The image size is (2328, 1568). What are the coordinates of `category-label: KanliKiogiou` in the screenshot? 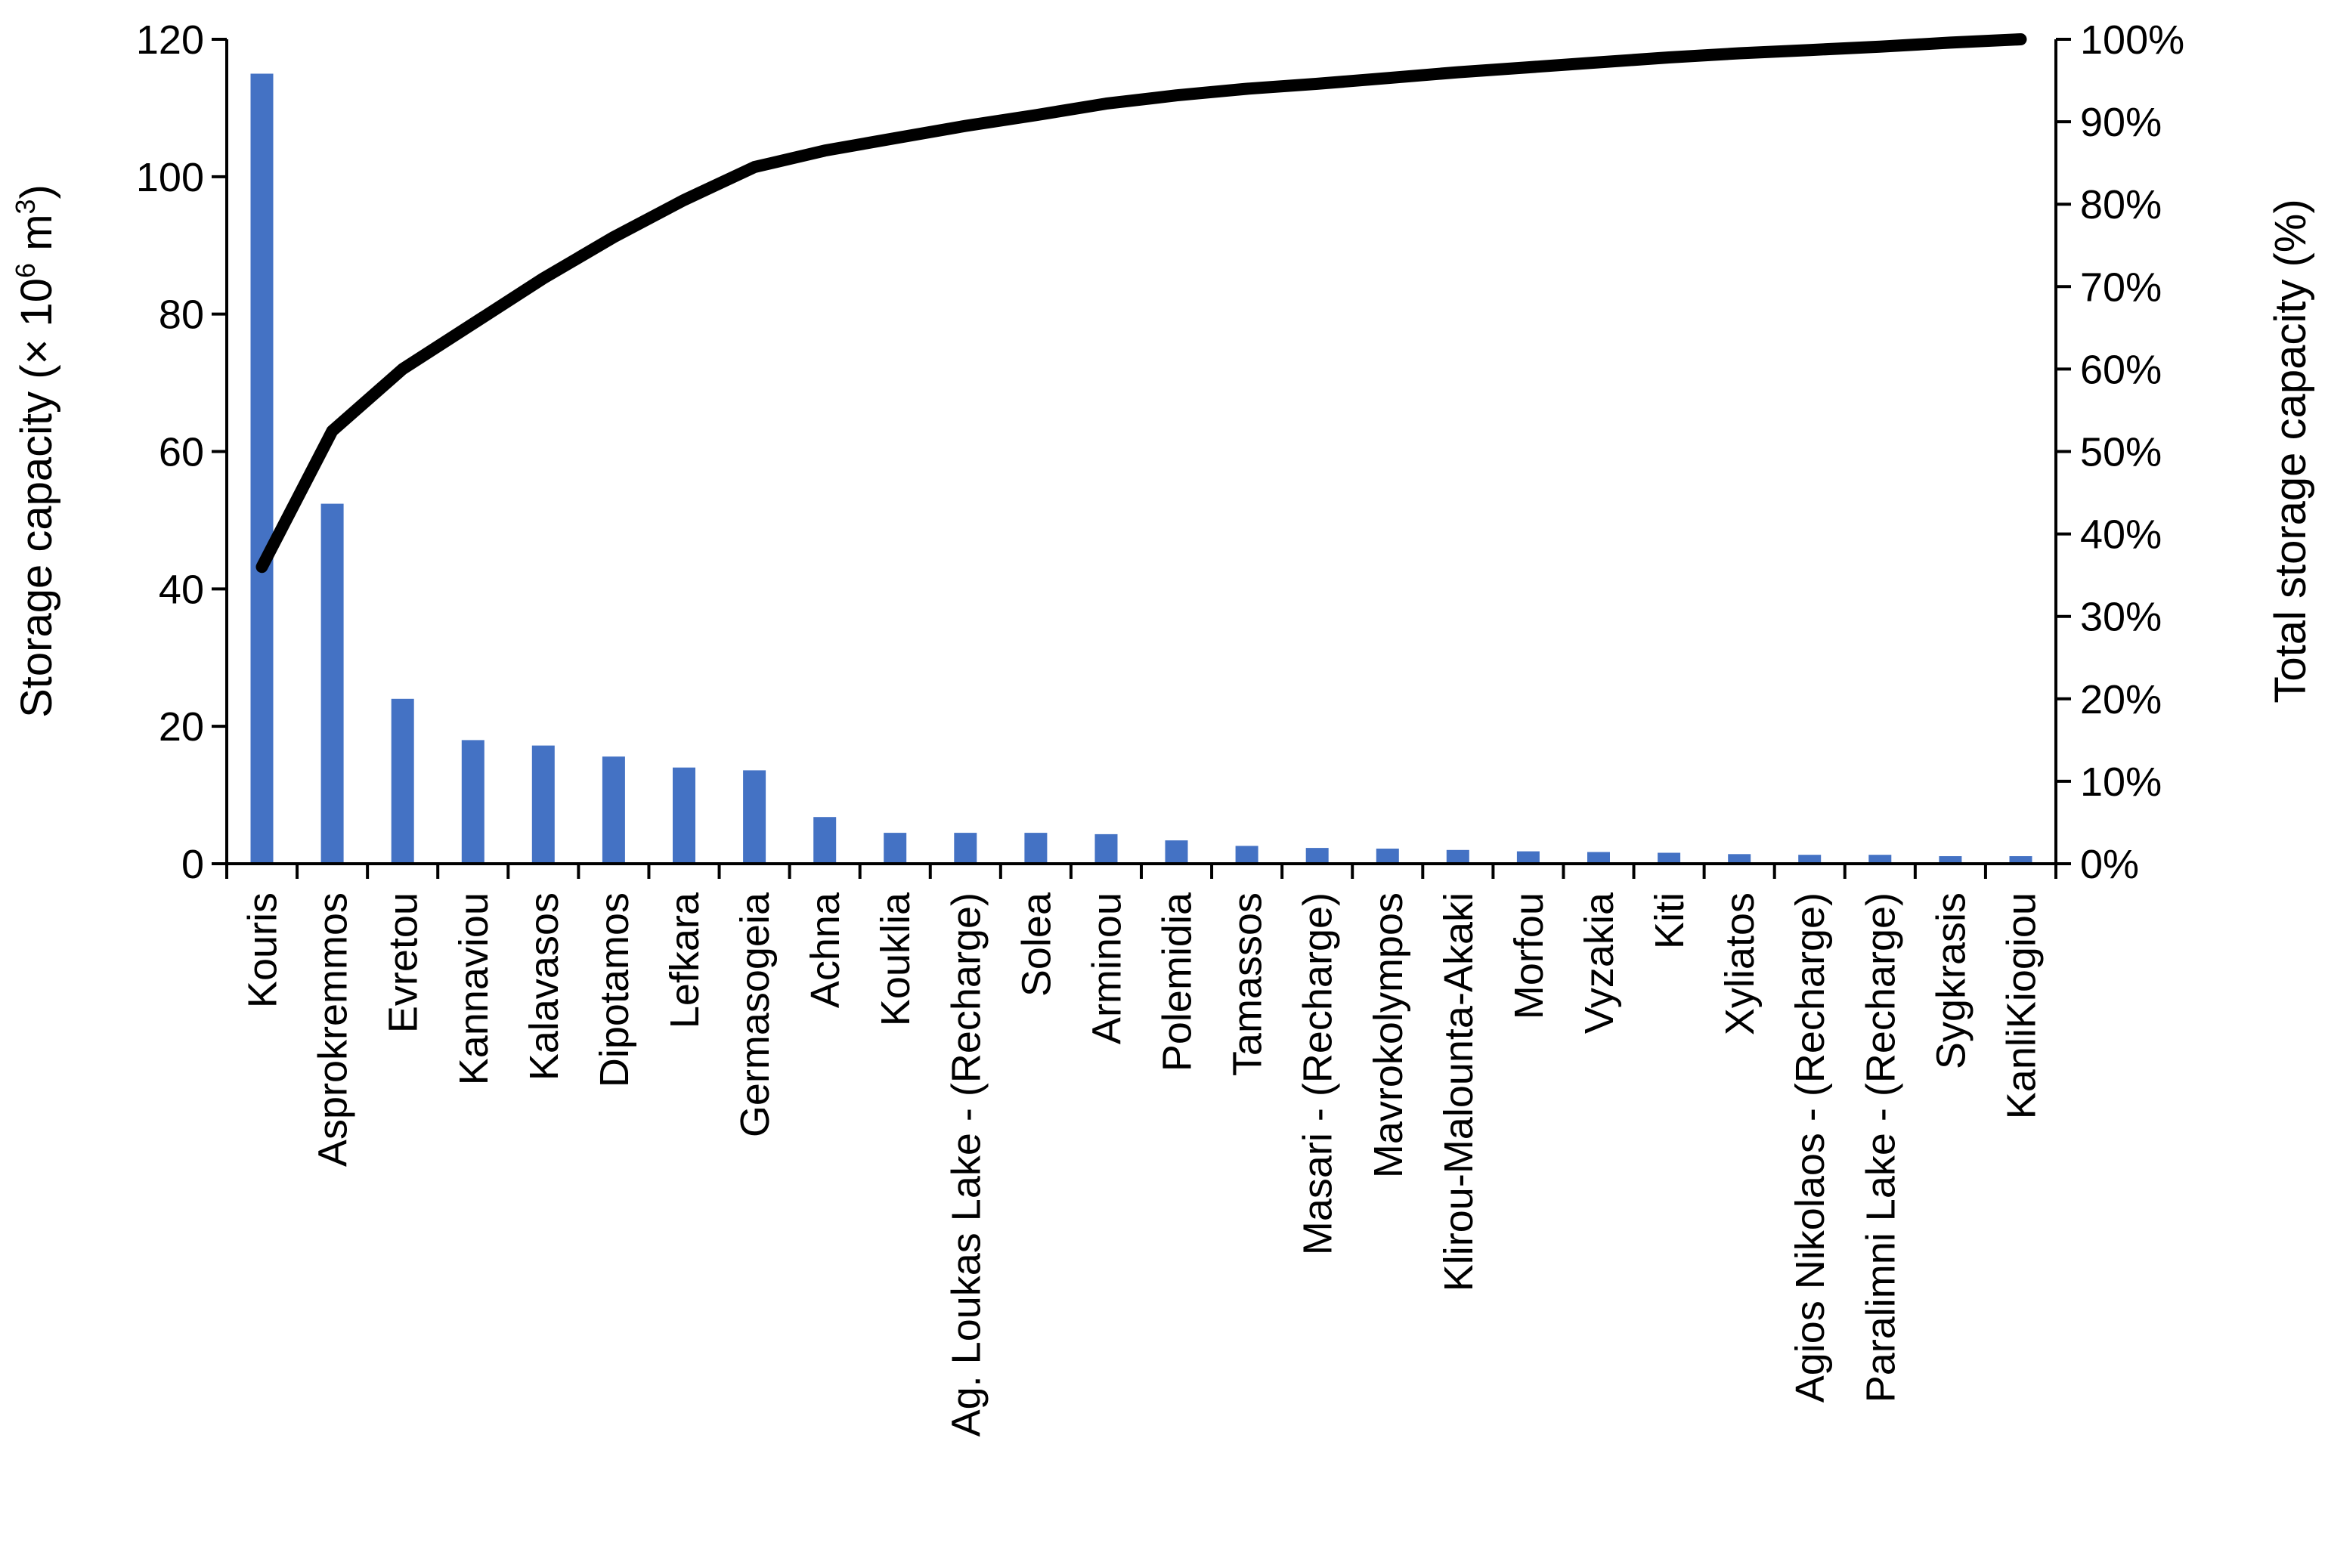 It's located at (2022, 1005).